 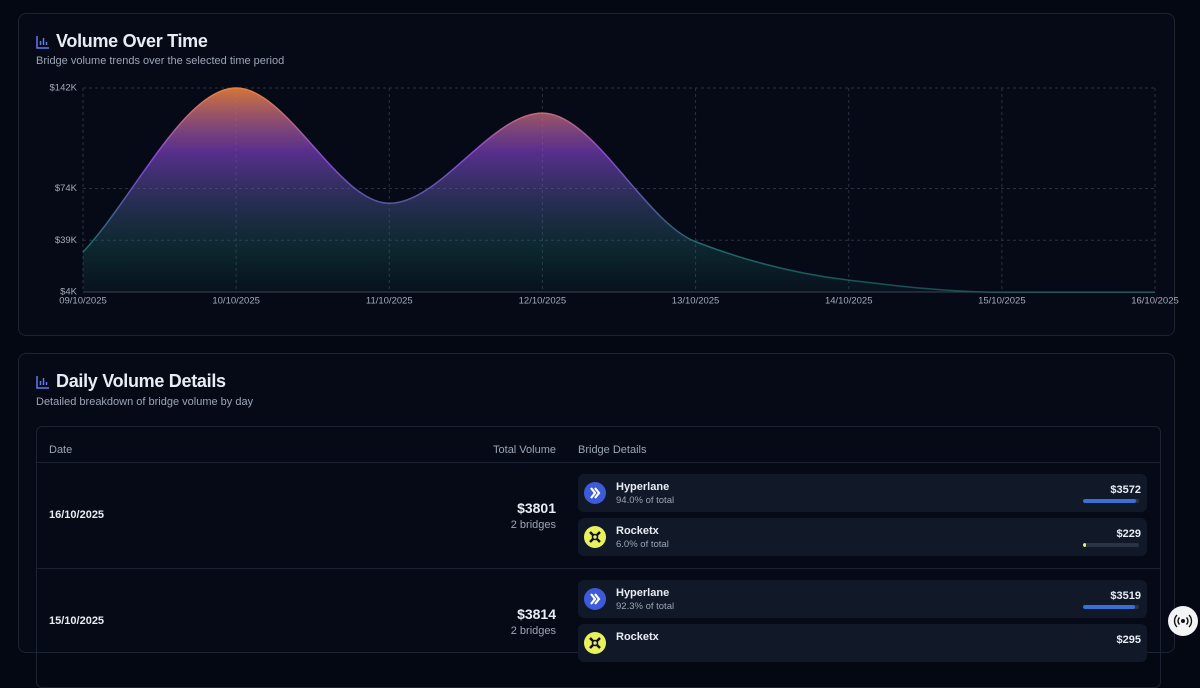 What do you see at coordinates (645, 606) in the screenshot?
I see `bridge-share: 92.3% of total` at bounding box center [645, 606].